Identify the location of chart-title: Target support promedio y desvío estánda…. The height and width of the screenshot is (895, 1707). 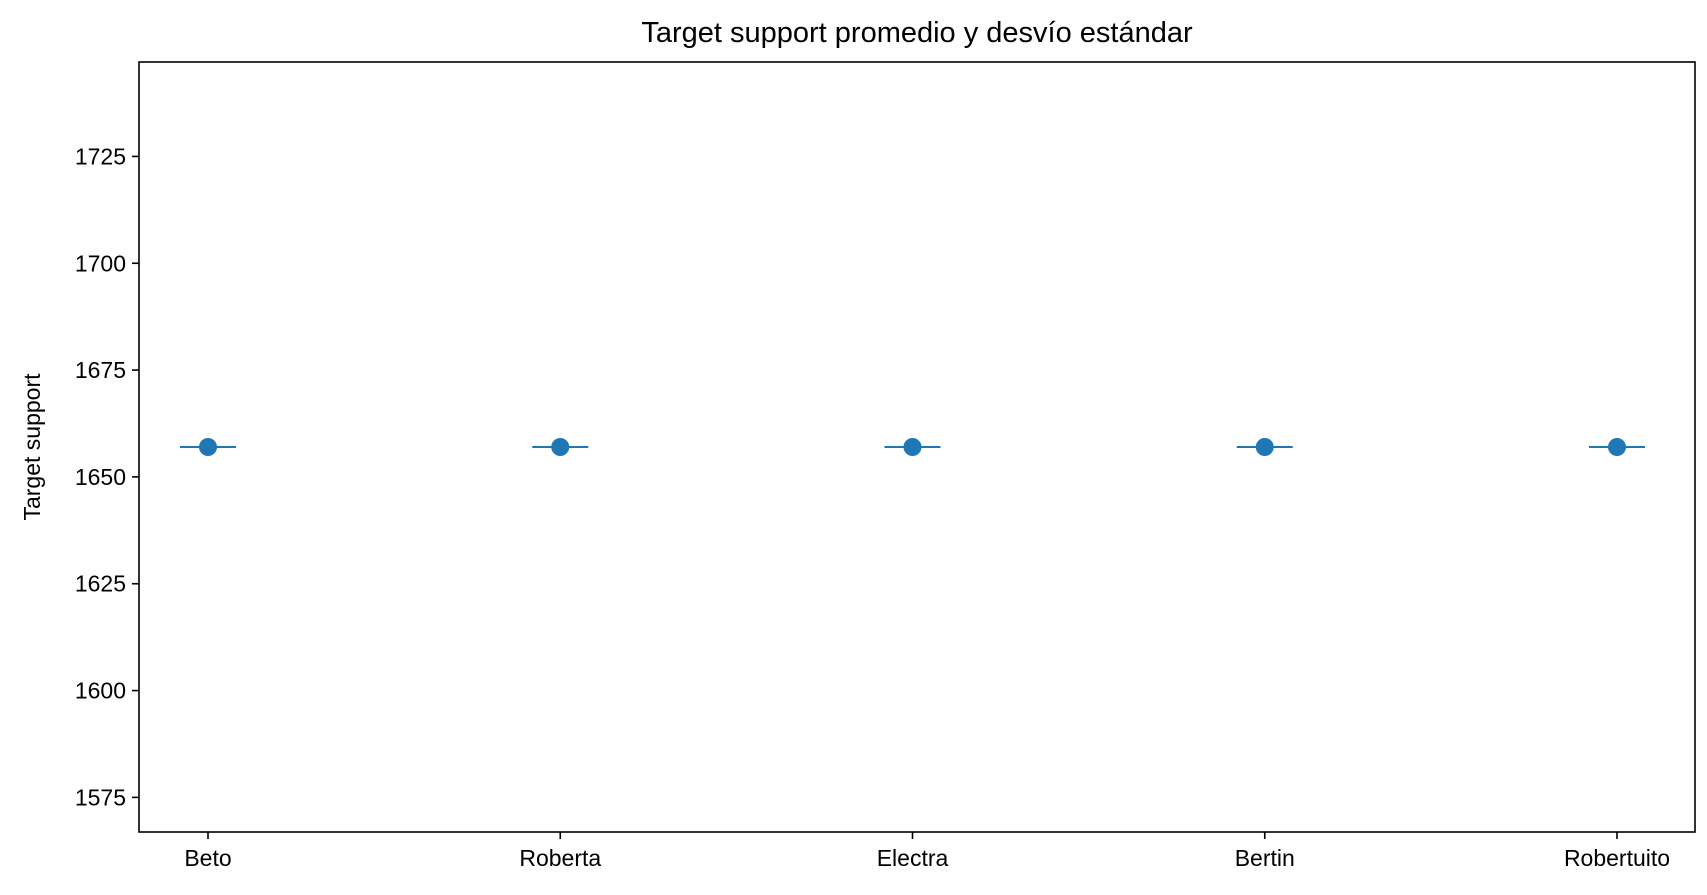
(917, 33).